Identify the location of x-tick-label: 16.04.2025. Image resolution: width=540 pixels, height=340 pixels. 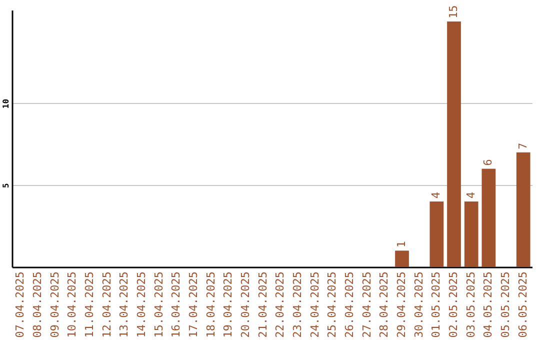
(176, 305).